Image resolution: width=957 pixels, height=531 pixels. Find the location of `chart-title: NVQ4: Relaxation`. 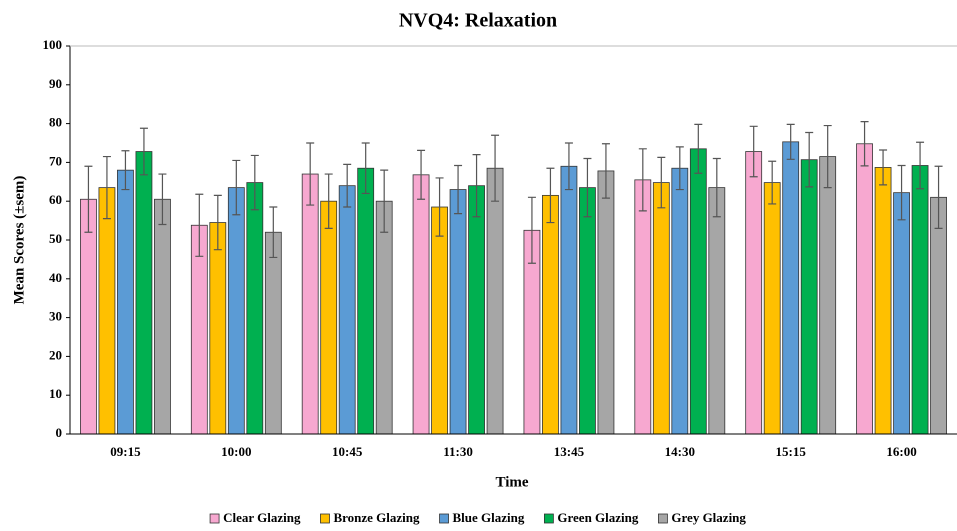

chart-title: NVQ4: Relaxation is located at coordinates (478, 21).